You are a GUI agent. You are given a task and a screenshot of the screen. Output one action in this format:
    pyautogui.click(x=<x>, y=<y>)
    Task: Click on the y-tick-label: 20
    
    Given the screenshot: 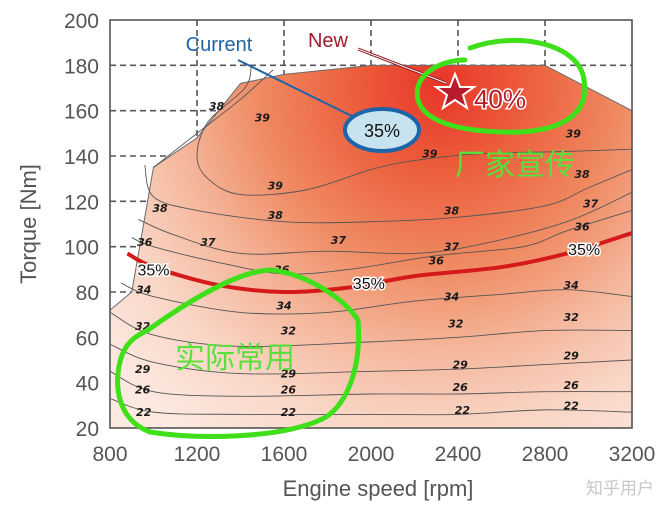 What is the action you would take?
    pyautogui.click(x=87, y=429)
    